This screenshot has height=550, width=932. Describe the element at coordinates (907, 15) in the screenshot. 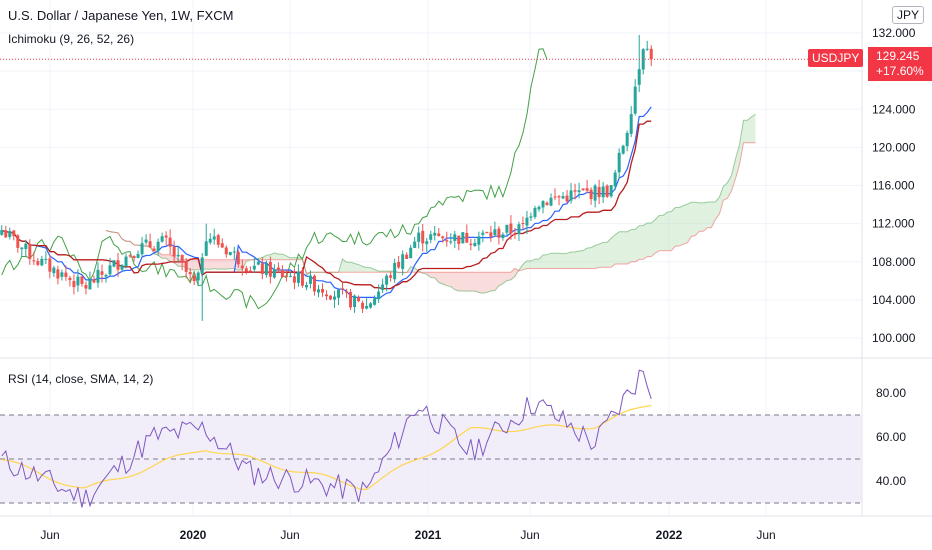

I see `currency-box: JPY` at that location.